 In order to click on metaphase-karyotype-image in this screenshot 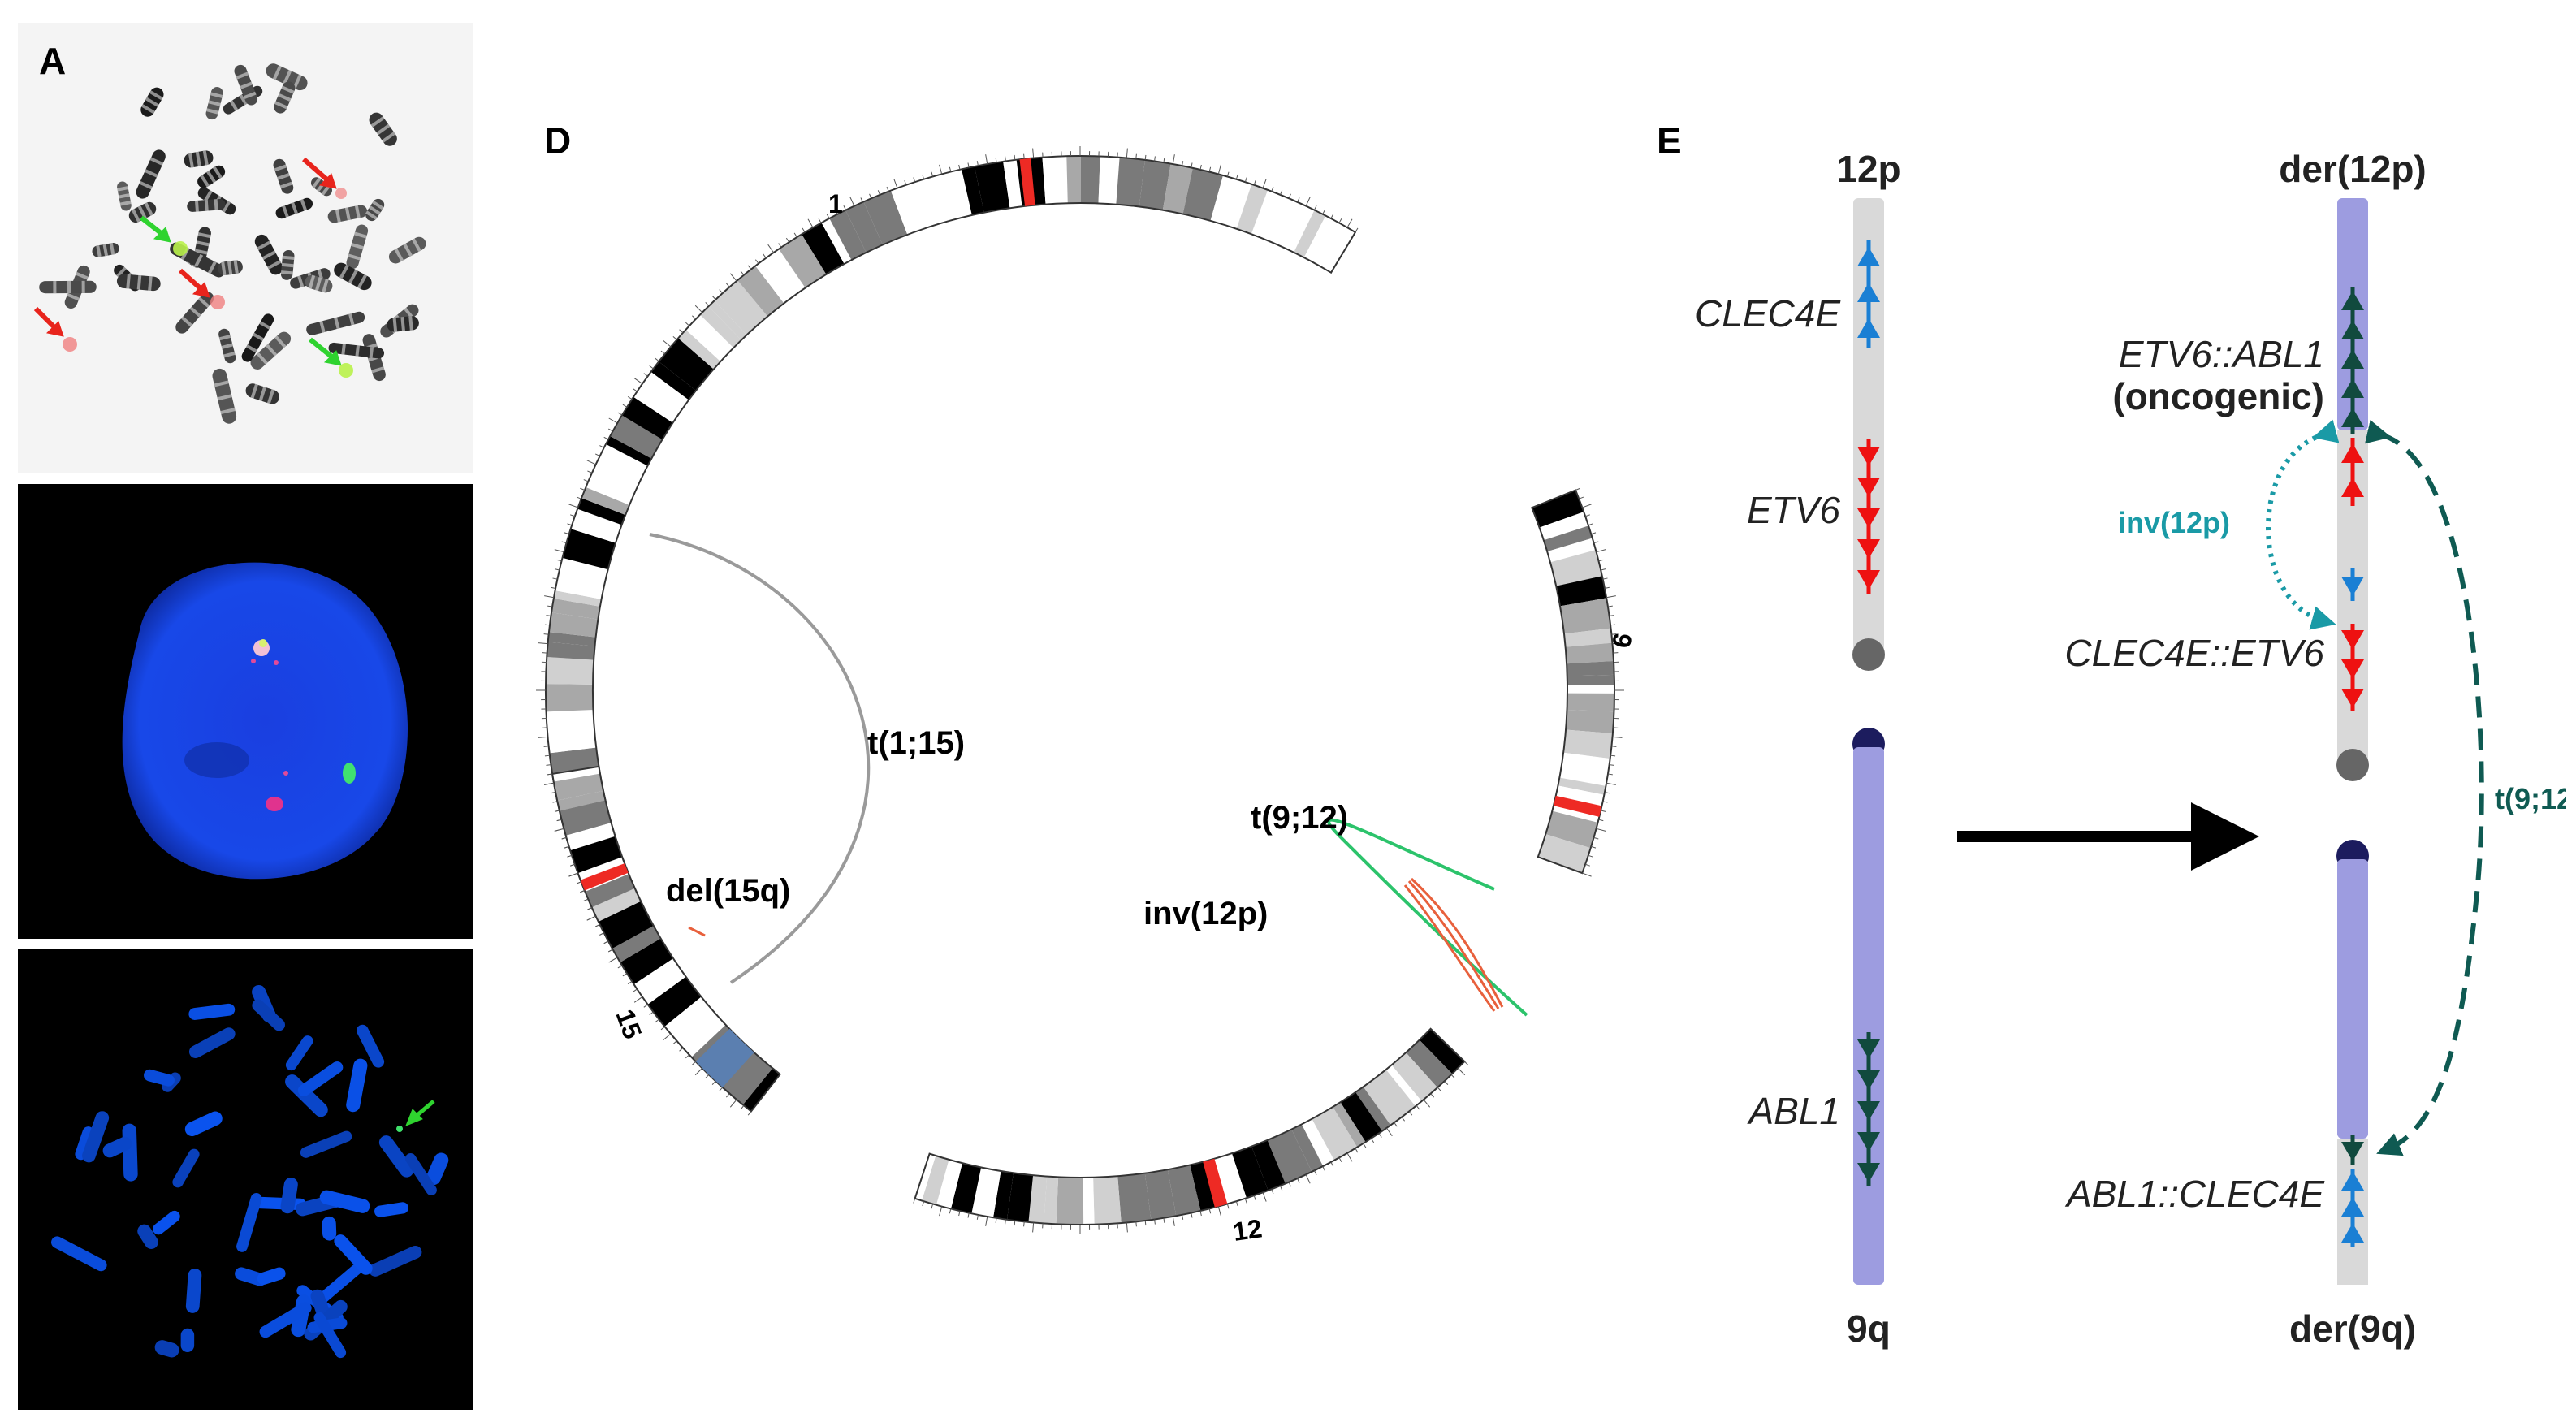, I will do `click(246, 248)`.